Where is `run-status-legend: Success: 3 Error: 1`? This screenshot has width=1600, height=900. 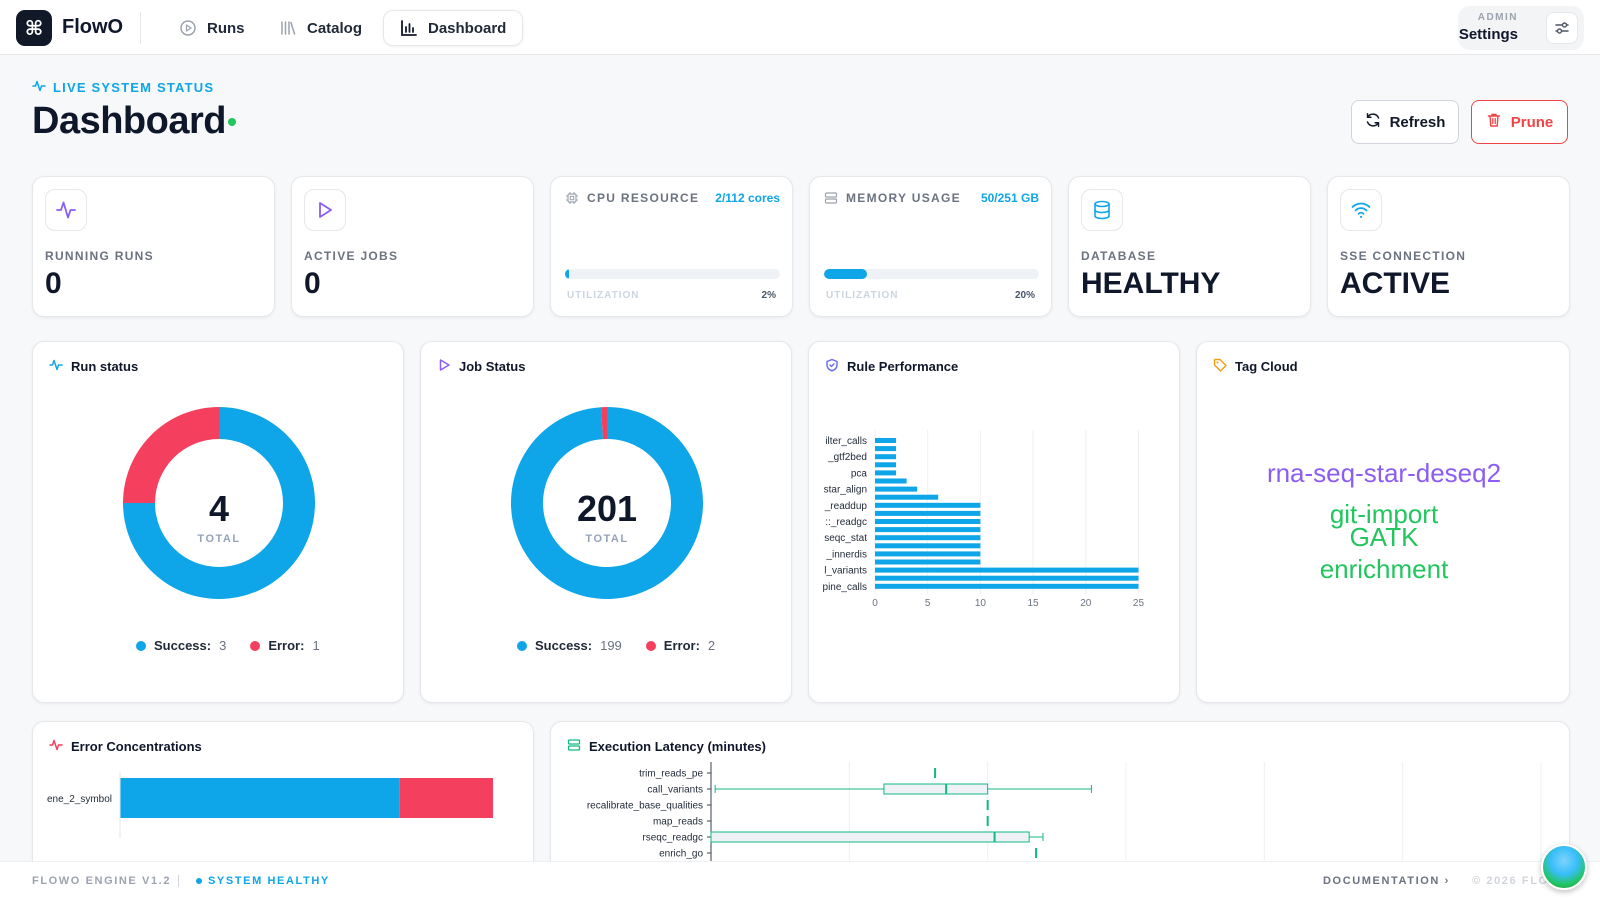
run-status-legend: Success: 3 Error: 1 is located at coordinates (228, 645).